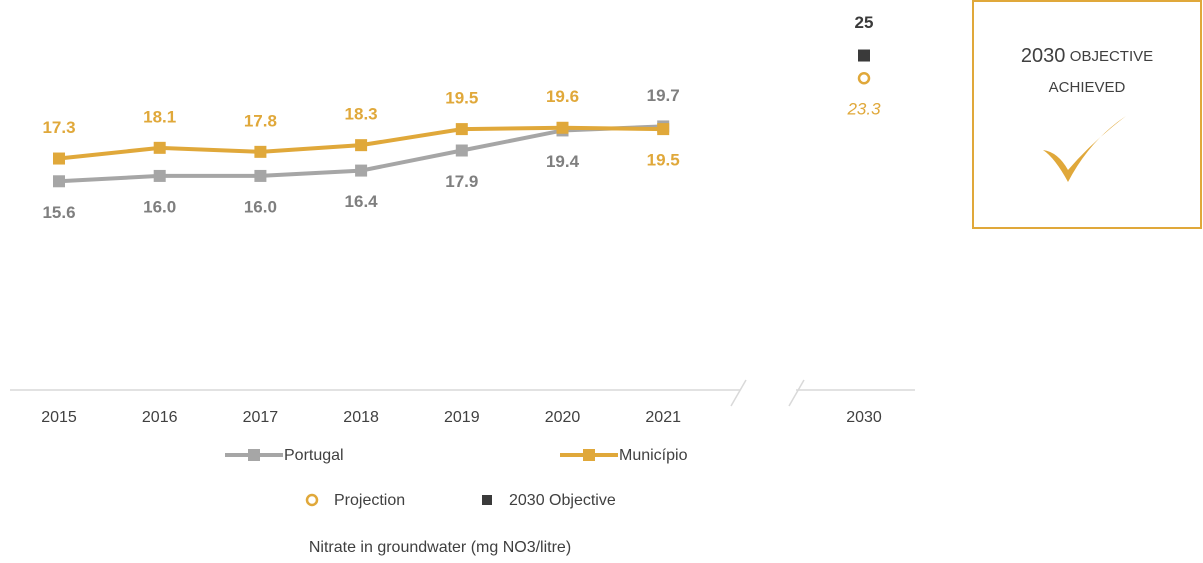 This screenshot has width=1203, height=563. What do you see at coordinates (864, 22) in the screenshot?
I see `data-label: 25` at bounding box center [864, 22].